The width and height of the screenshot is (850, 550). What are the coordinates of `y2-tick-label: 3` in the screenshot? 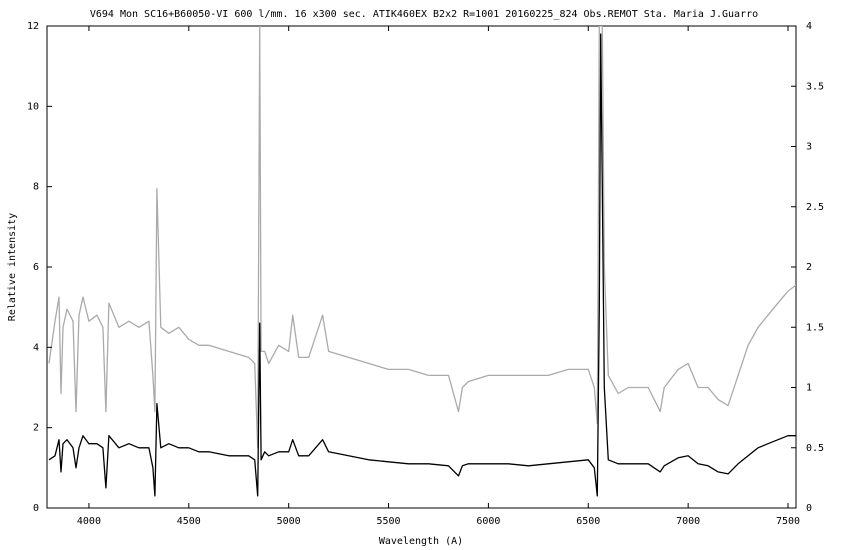 It's located at (809, 147).